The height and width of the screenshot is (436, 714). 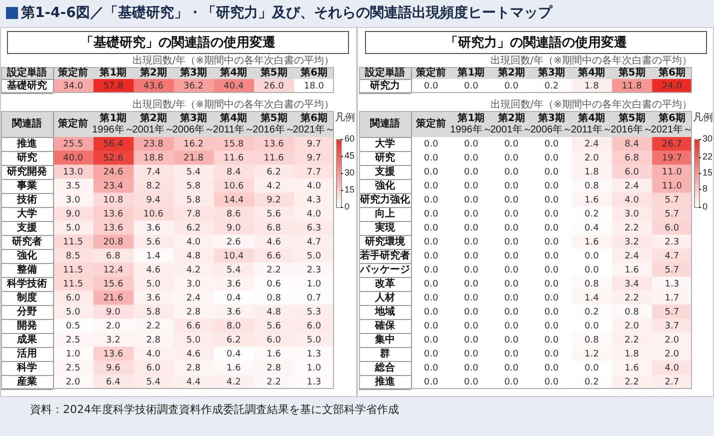 I want to click on data-label: 13.6, so click(x=274, y=144).